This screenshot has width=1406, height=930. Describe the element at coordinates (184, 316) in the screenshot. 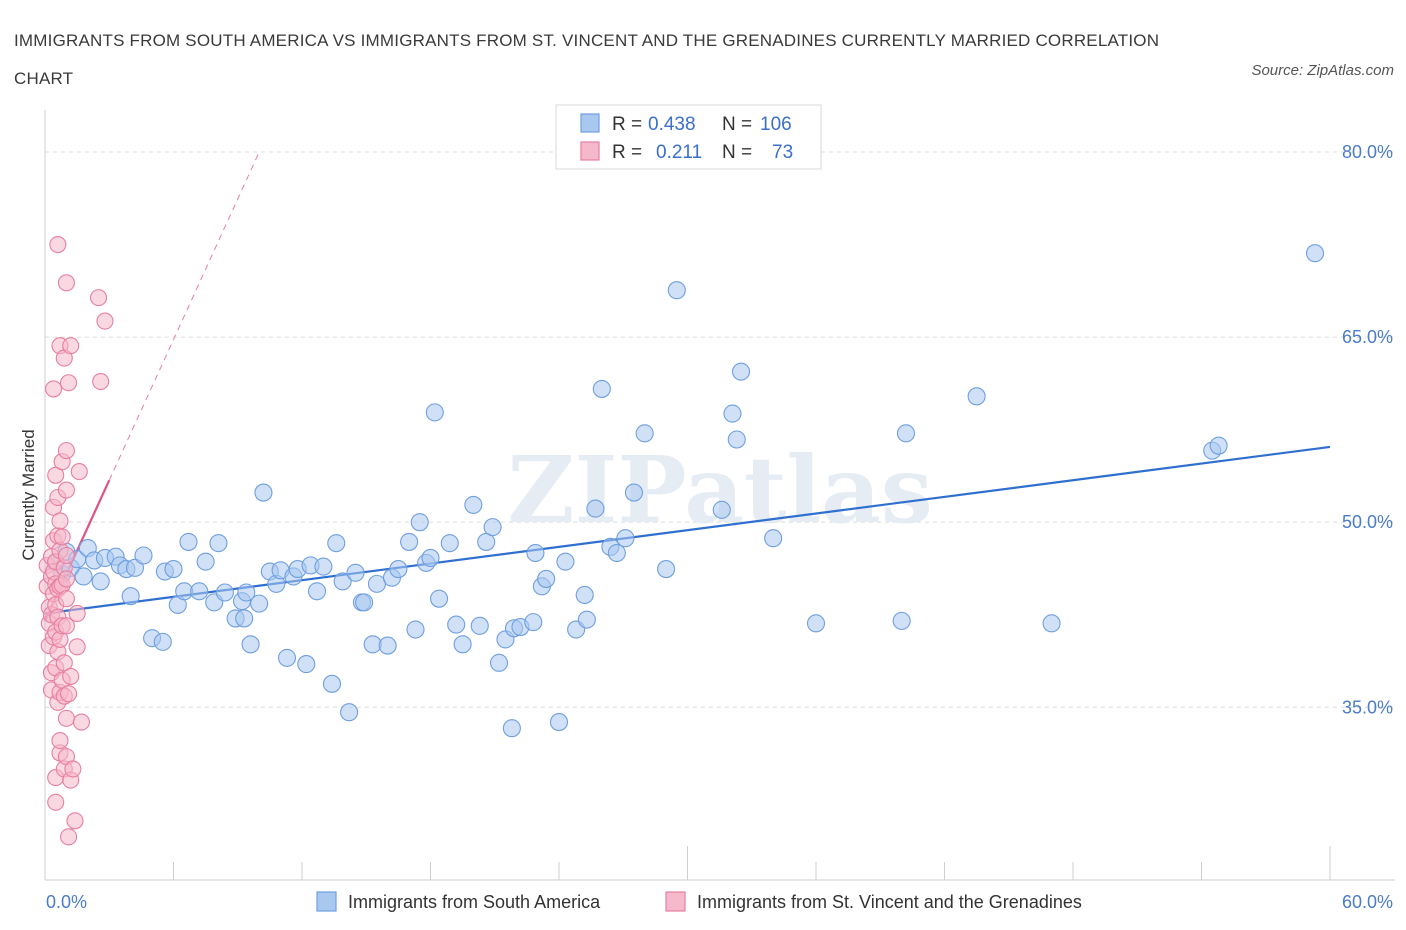

I see `trend-line-pink-extension` at that location.